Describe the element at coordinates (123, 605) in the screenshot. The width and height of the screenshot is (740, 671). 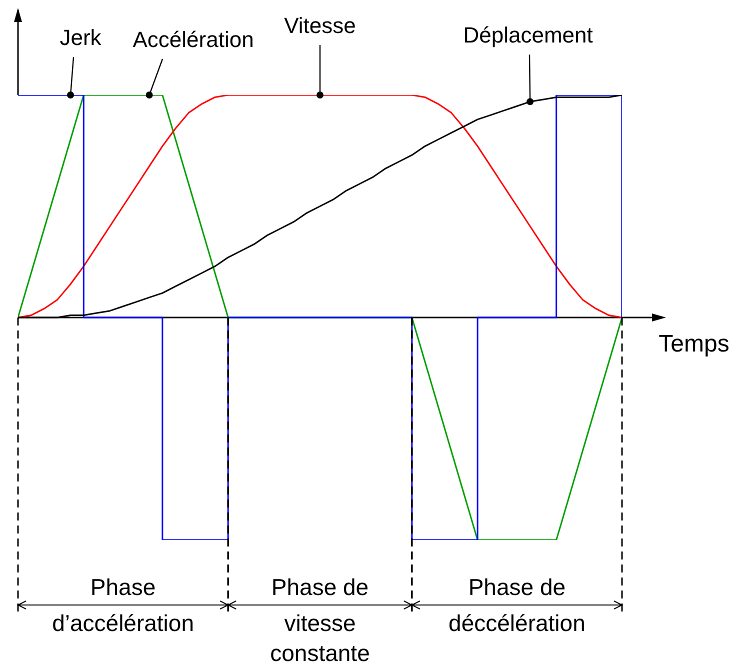
I see `text: Phase d’accélération` at that location.